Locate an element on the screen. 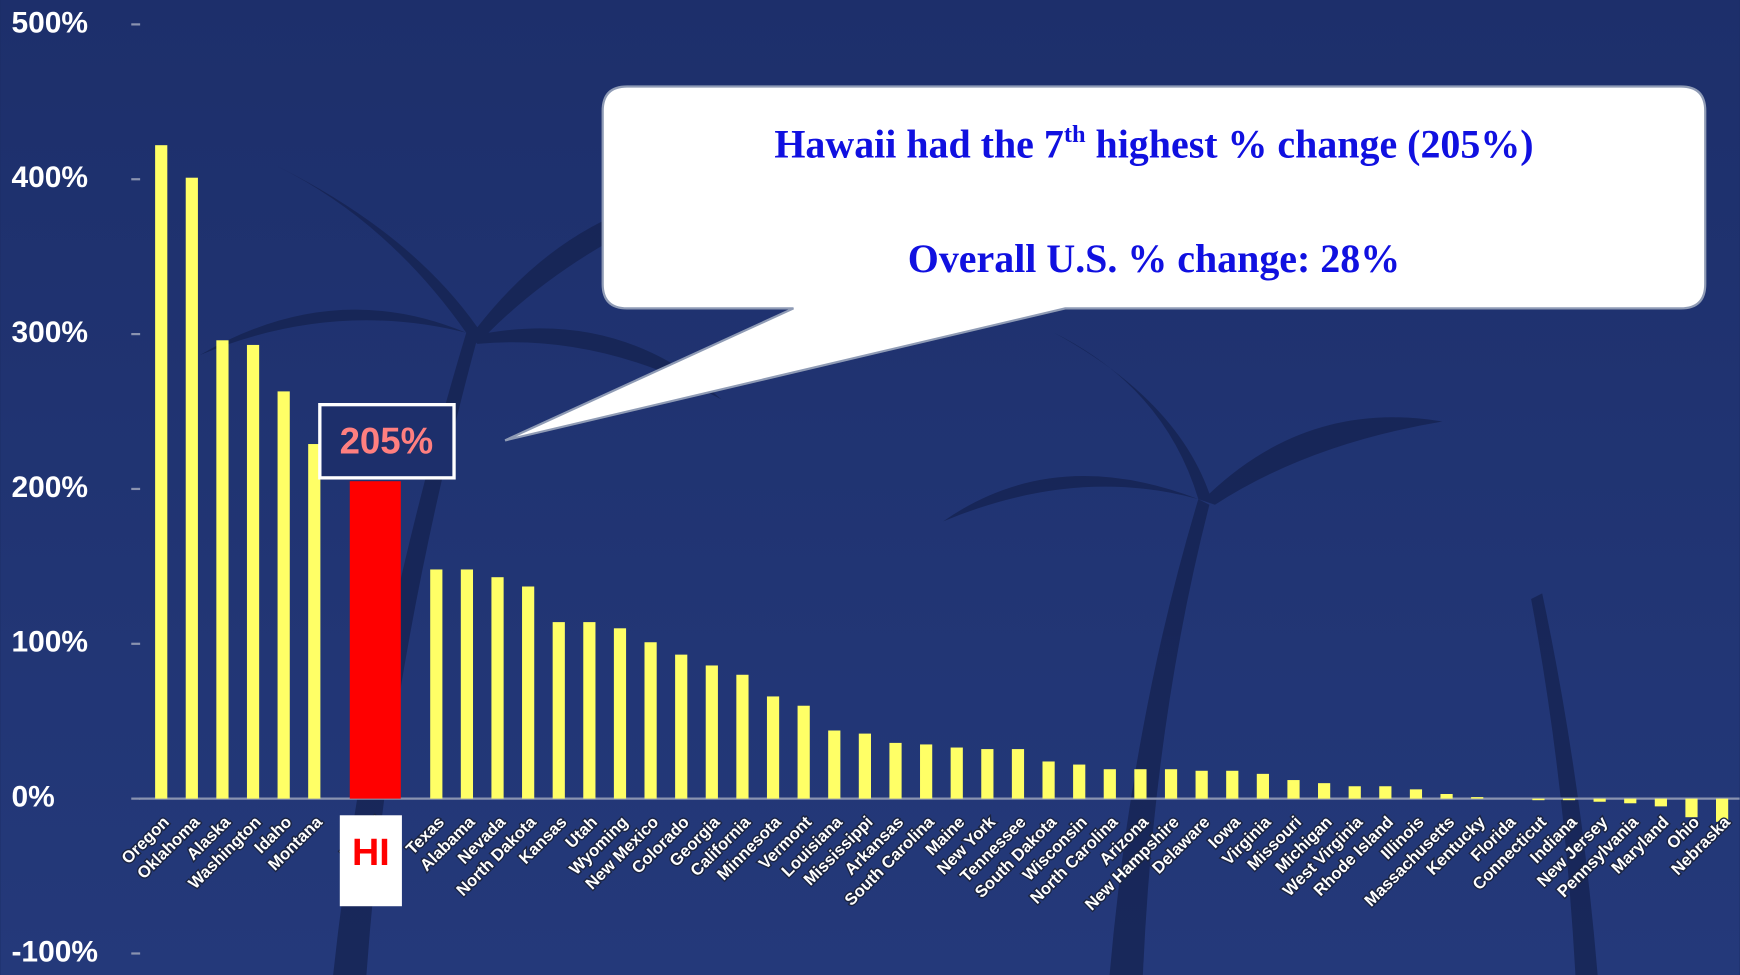 This screenshot has width=1740, height=975. highlight-label: HI is located at coordinates (371, 852).